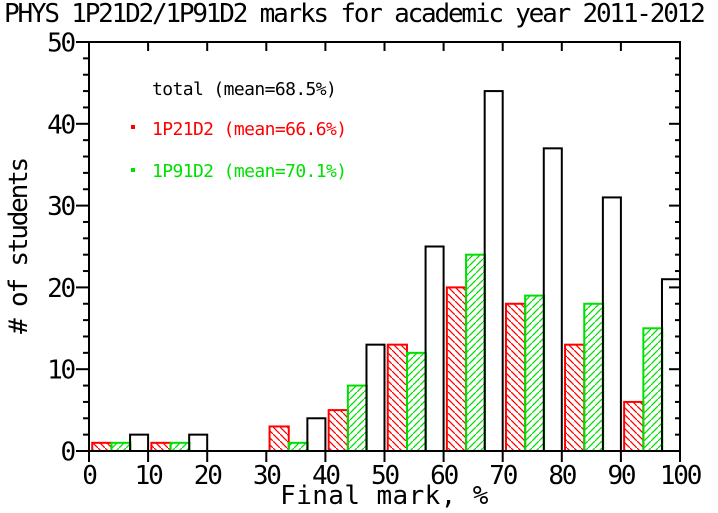 The width and height of the screenshot is (718, 513). Describe the element at coordinates (60, 371) in the screenshot. I see `y-tick-label-10: 10` at that location.